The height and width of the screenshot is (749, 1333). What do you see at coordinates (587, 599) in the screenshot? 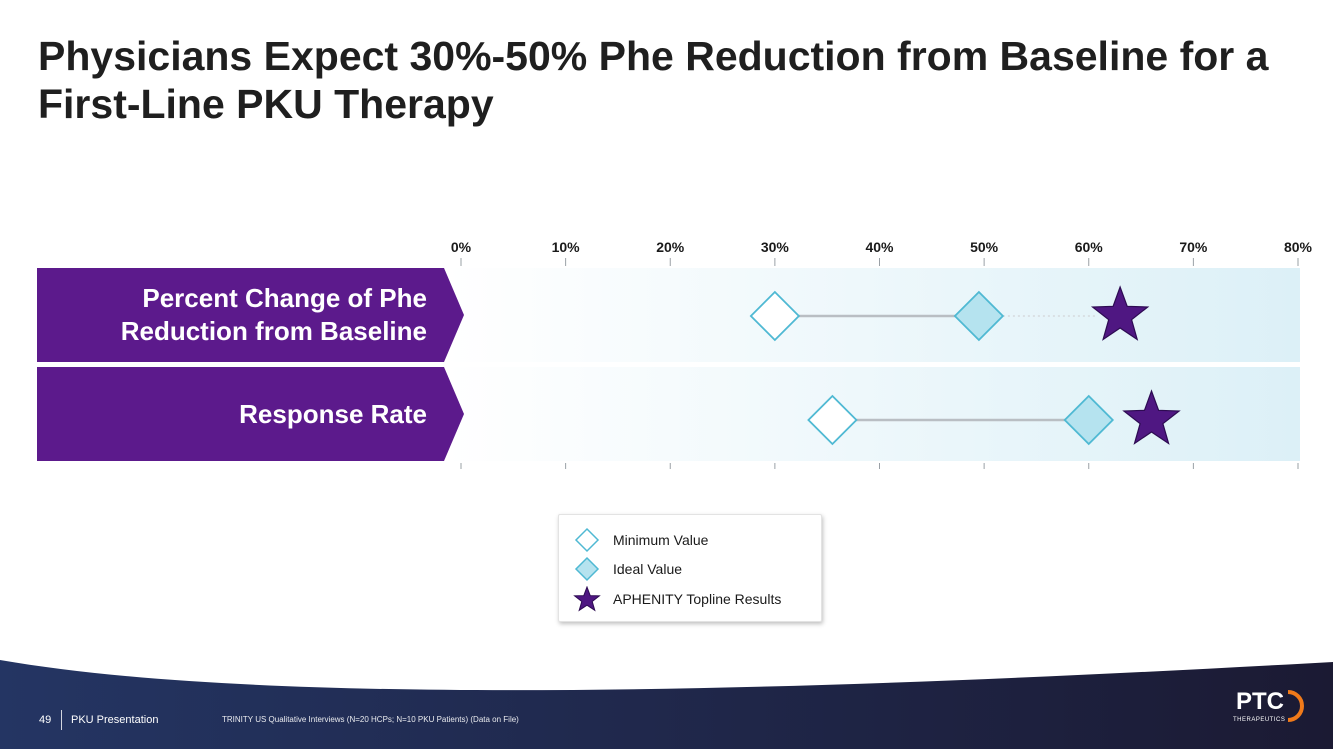
I see `star-icon` at bounding box center [587, 599].